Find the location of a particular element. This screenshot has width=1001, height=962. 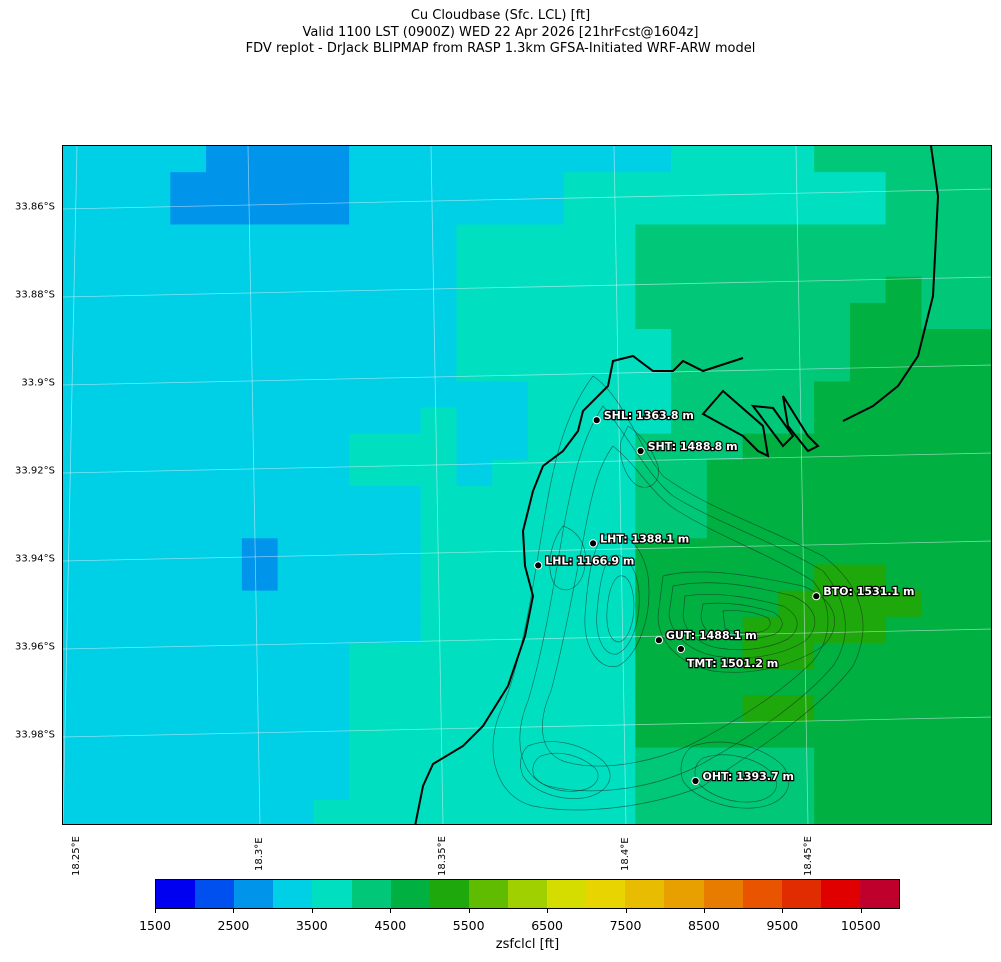

station-tmt: TMT: 1501.2 m is located at coordinates (727, 657).